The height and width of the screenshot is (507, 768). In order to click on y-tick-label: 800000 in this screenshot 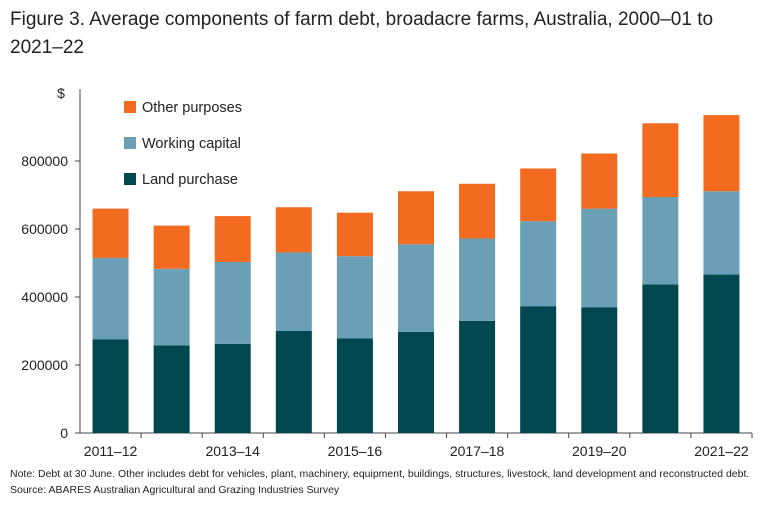, I will do `click(44, 161)`.